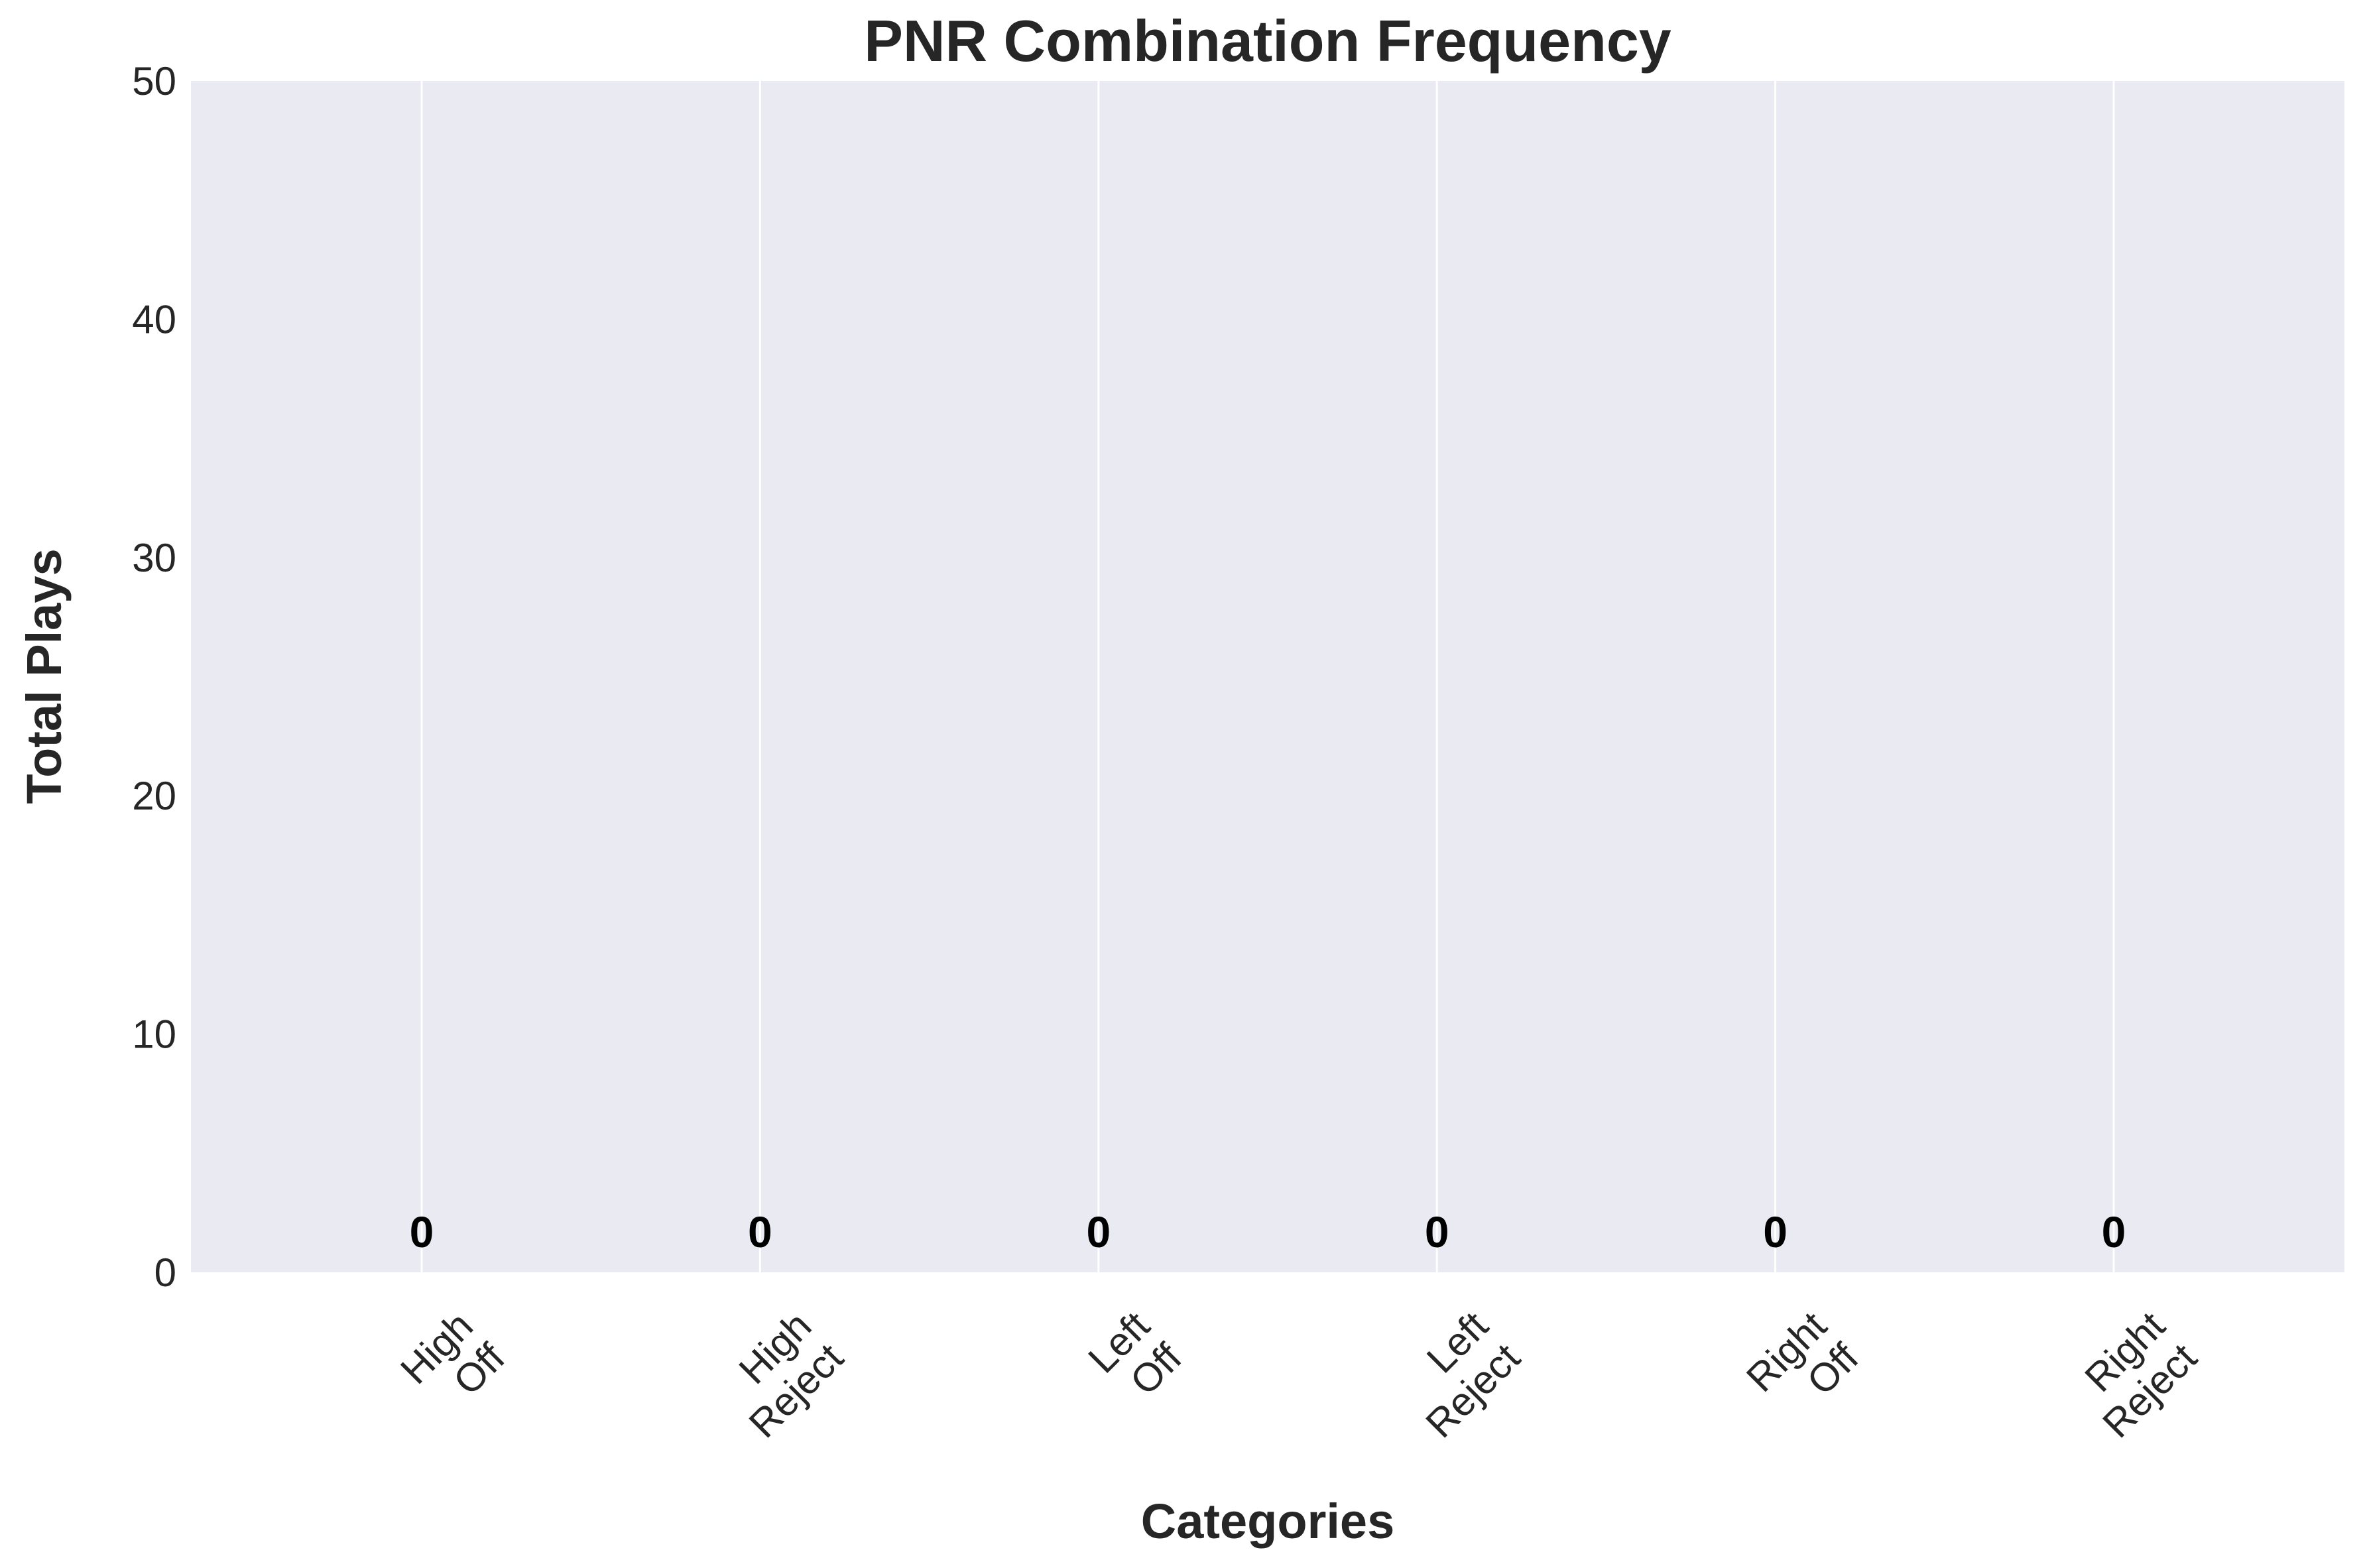 Image resolution: width=2365 pixels, height=1568 pixels. I want to click on x-axis-label: Categories, so click(1267, 1521).